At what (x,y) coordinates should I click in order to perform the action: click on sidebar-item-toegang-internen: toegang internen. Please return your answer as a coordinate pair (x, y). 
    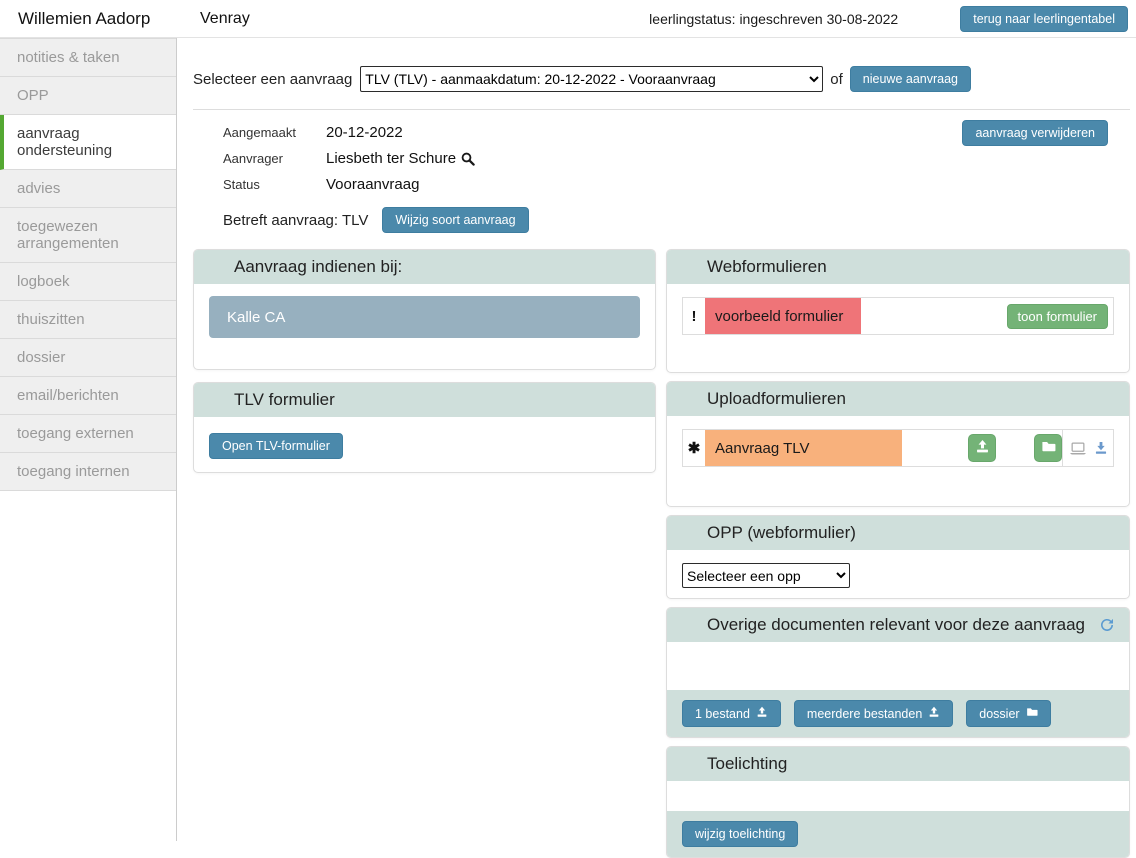
    Looking at the image, I should click on (88, 472).